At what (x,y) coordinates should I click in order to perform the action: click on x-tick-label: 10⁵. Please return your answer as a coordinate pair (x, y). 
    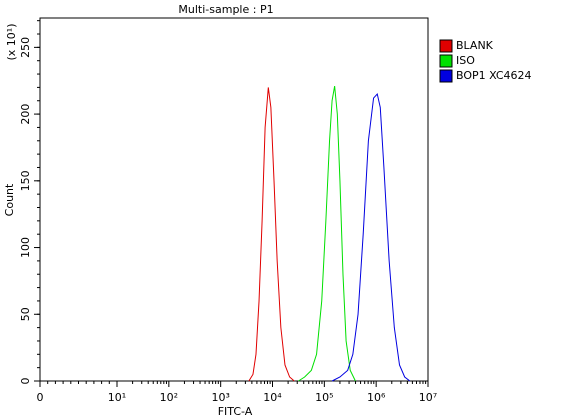
    Looking at the image, I should click on (324, 397).